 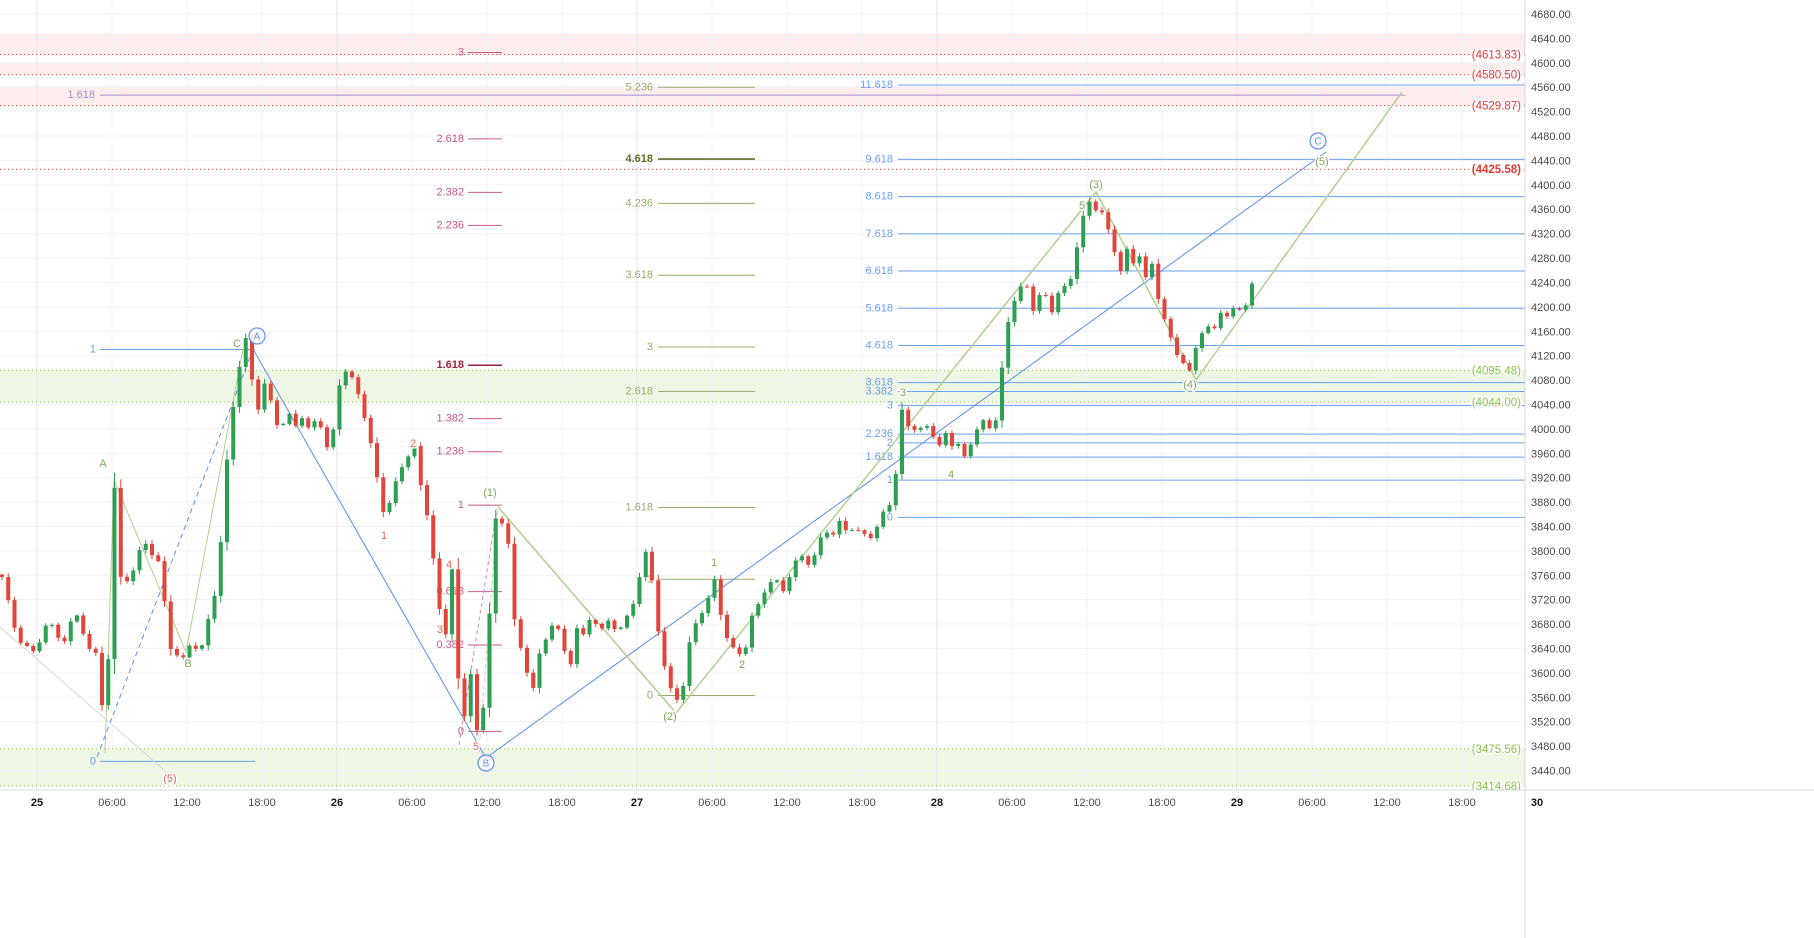 What do you see at coordinates (1551, 601) in the screenshot?
I see `price-tick-label: 3720.00` at bounding box center [1551, 601].